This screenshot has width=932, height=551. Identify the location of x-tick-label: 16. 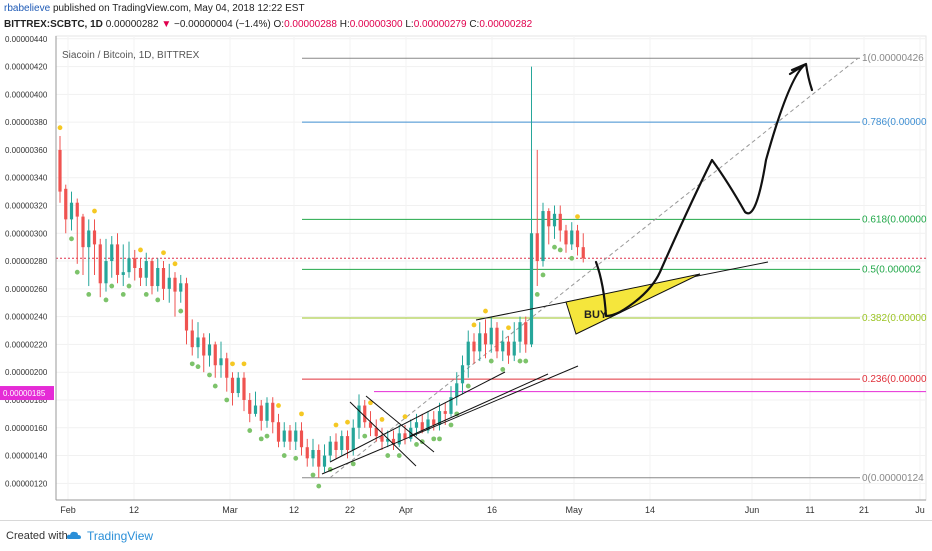
(492, 510).